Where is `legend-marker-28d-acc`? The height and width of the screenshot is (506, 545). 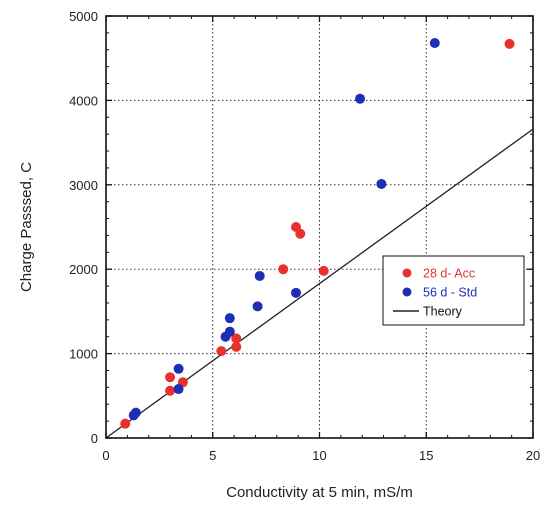 legend-marker-28d-acc is located at coordinates (407, 273).